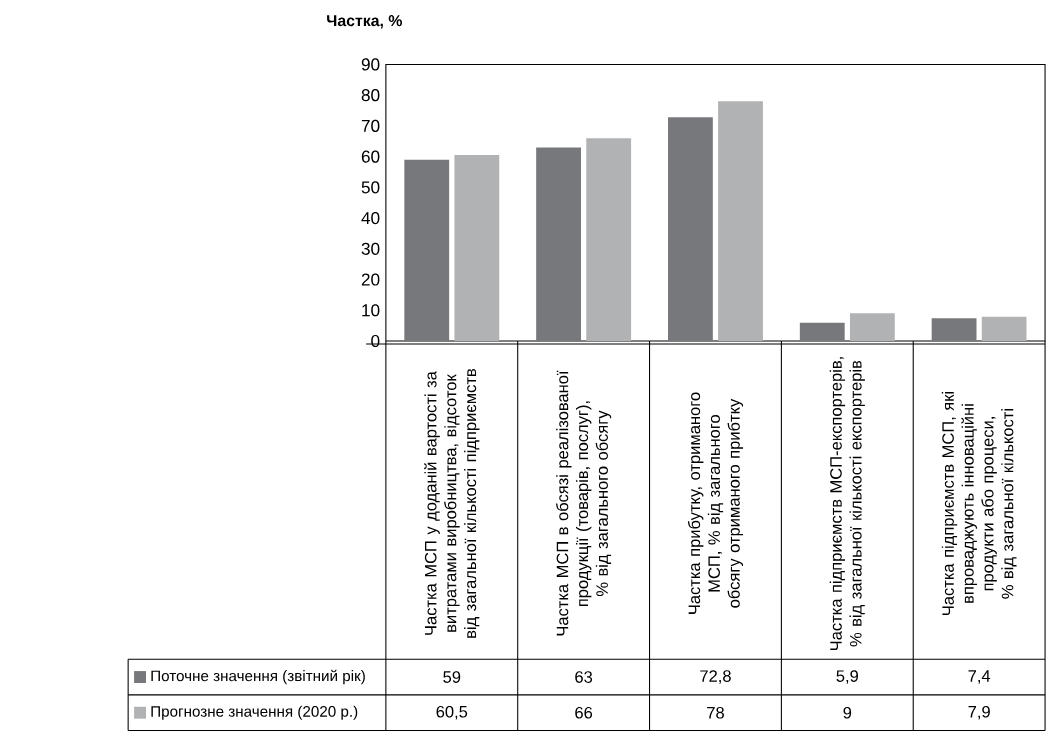  What do you see at coordinates (365, 22) in the screenshot?
I see `y-axis-title: Частка, %` at bounding box center [365, 22].